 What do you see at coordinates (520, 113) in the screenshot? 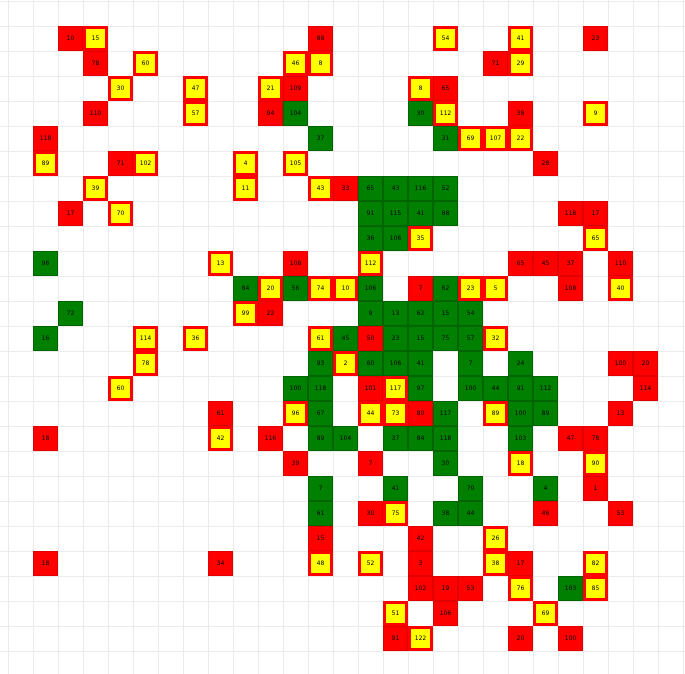
I see `red-tile: 38` at bounding box center [520, 113].